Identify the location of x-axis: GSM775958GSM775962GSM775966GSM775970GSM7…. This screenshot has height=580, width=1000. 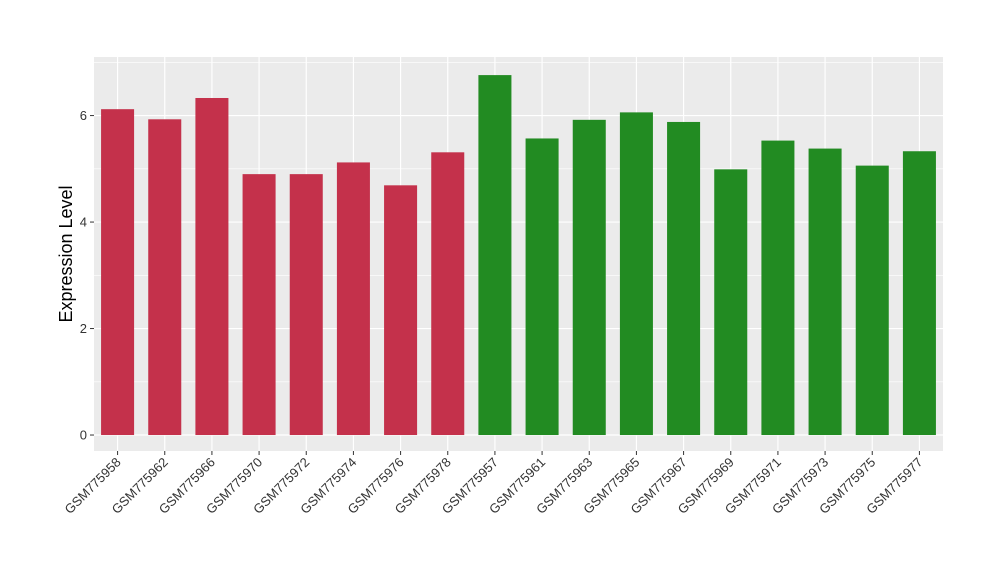
(493, 484).